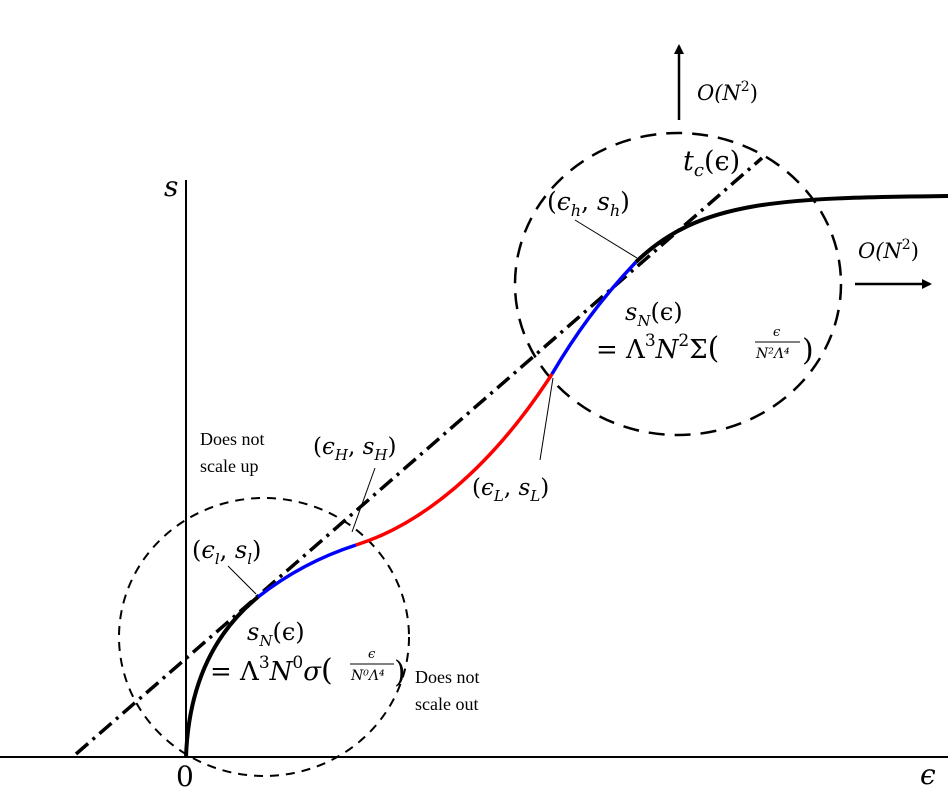 The image size is (948, 789). I want to click on point-eps-h-label: (ϵh, sh), so click(588, 203).